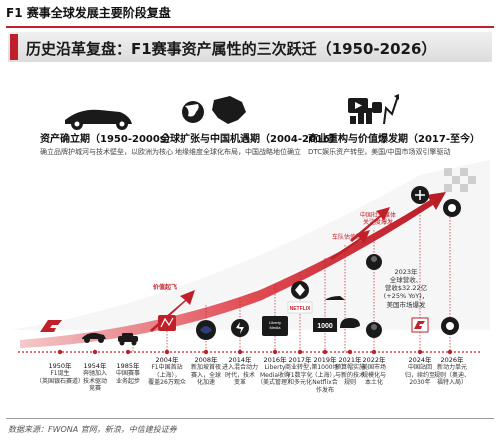 The image size is (500, 440). What do you see at coordinates (275, 375) in the screenshot?
I see `timeline-text: Liberty Media收购 （美式管理）` at bounding box center [275, 375].